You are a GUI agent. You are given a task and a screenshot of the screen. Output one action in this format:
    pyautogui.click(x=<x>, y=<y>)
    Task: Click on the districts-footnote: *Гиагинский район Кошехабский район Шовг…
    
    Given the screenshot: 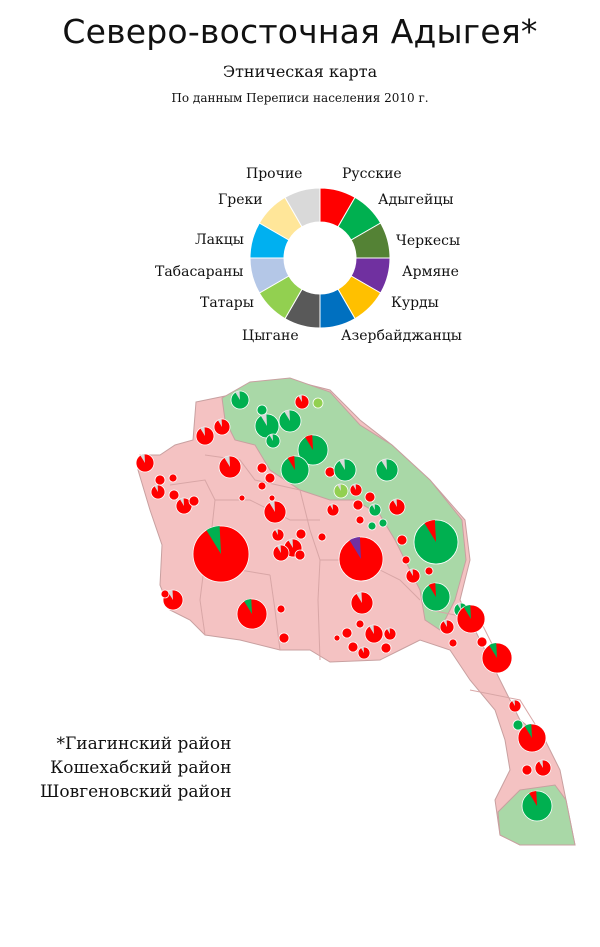 What is the action you would take?
    pyautogui.click(x=135, y=768)
    